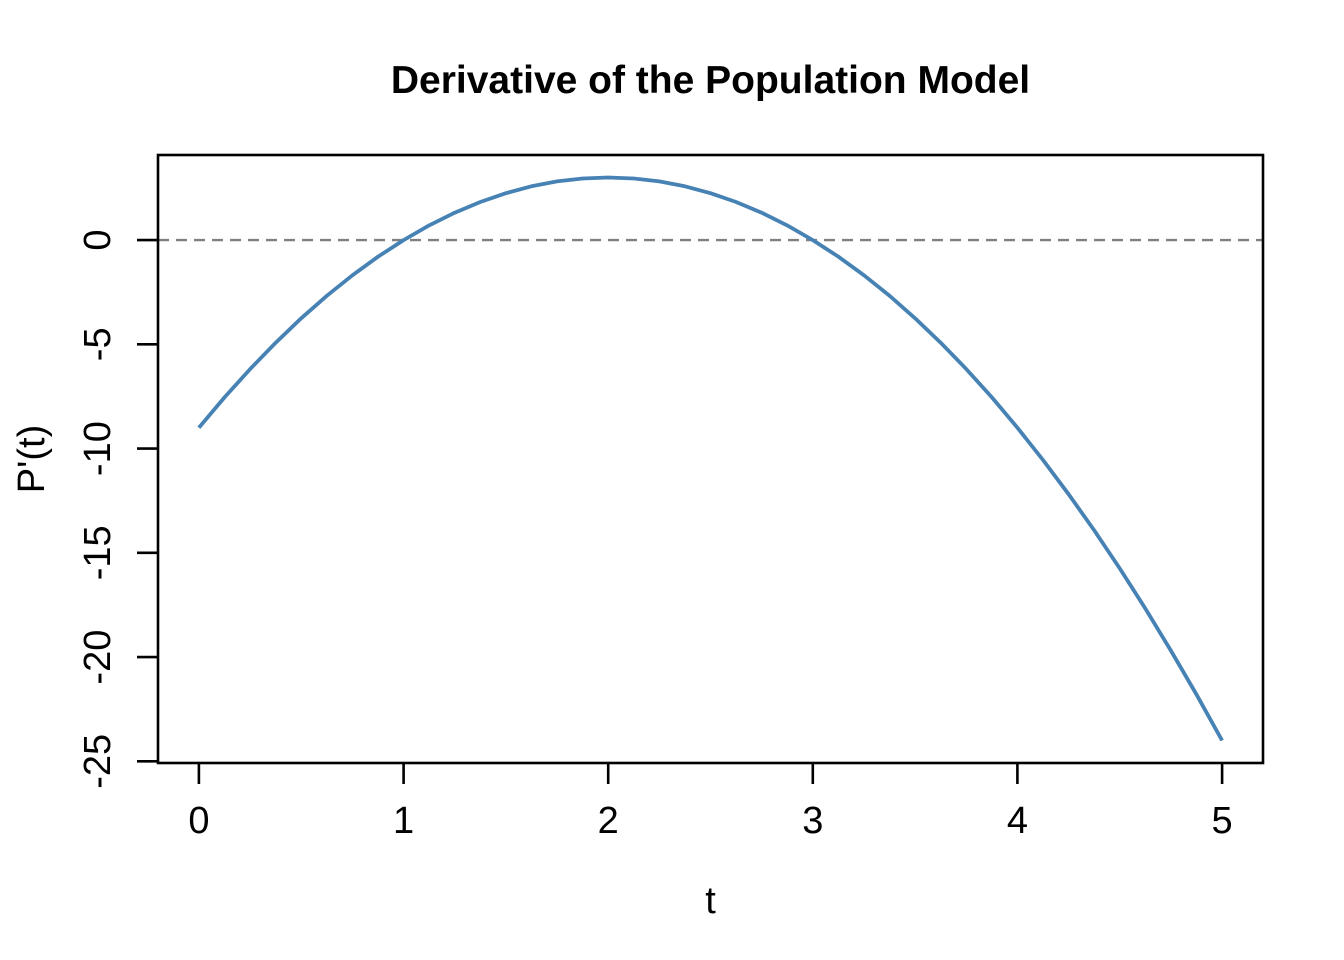  Describe the element at coordinates (32, 459) in the screenshot. I see `y-axis-label: P'(t)` at that location.